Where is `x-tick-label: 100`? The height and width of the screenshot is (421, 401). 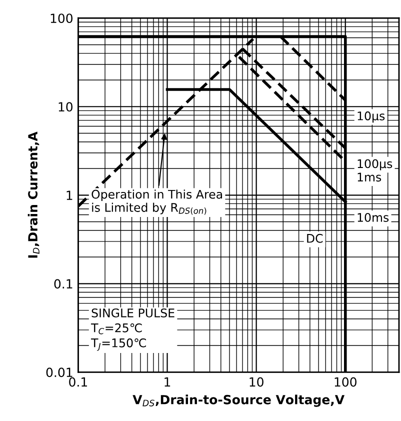 x-tick-label: 100 is located at coordinates (345, 382).